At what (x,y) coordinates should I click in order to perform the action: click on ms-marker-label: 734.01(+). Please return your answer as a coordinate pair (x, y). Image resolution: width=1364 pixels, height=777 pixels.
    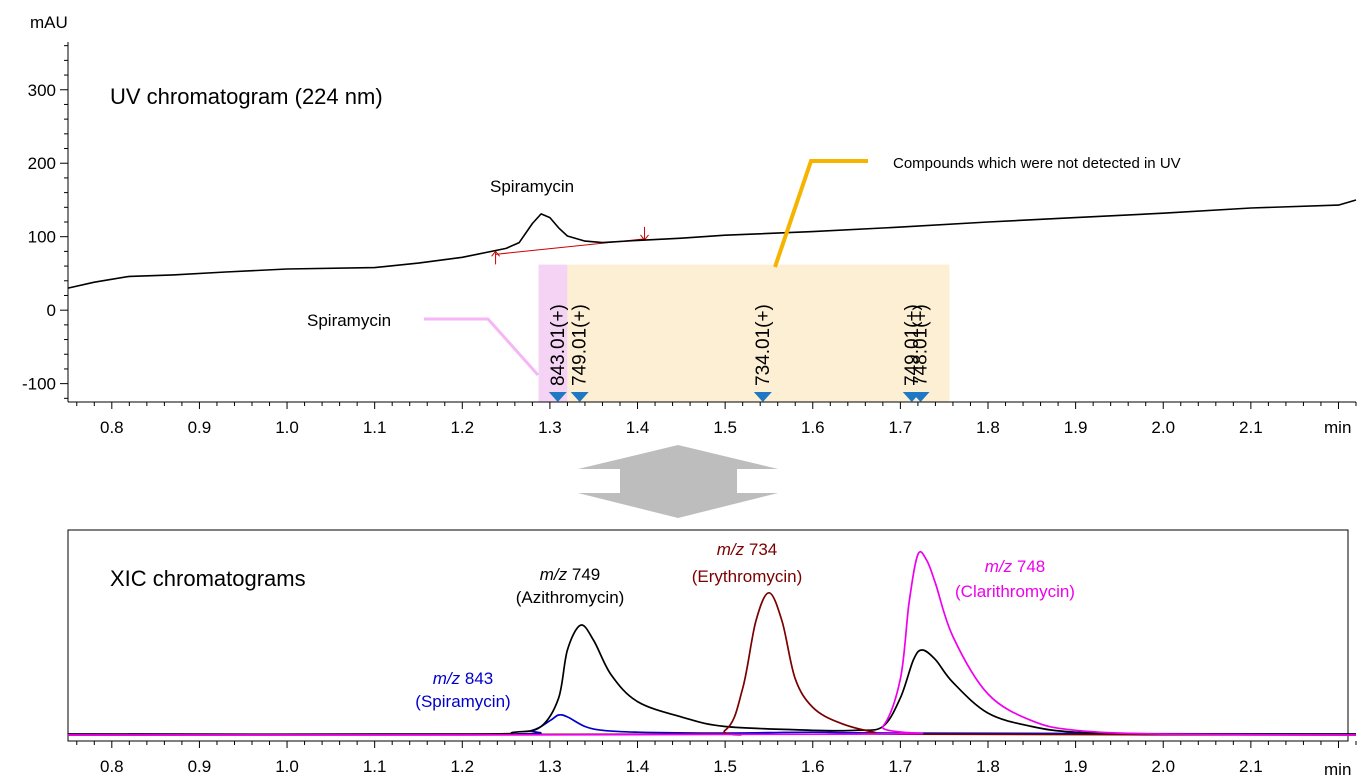
    Looking at the image, I should click on (763, 345).